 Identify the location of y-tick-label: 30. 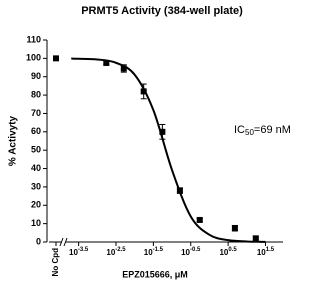
(36, 186).